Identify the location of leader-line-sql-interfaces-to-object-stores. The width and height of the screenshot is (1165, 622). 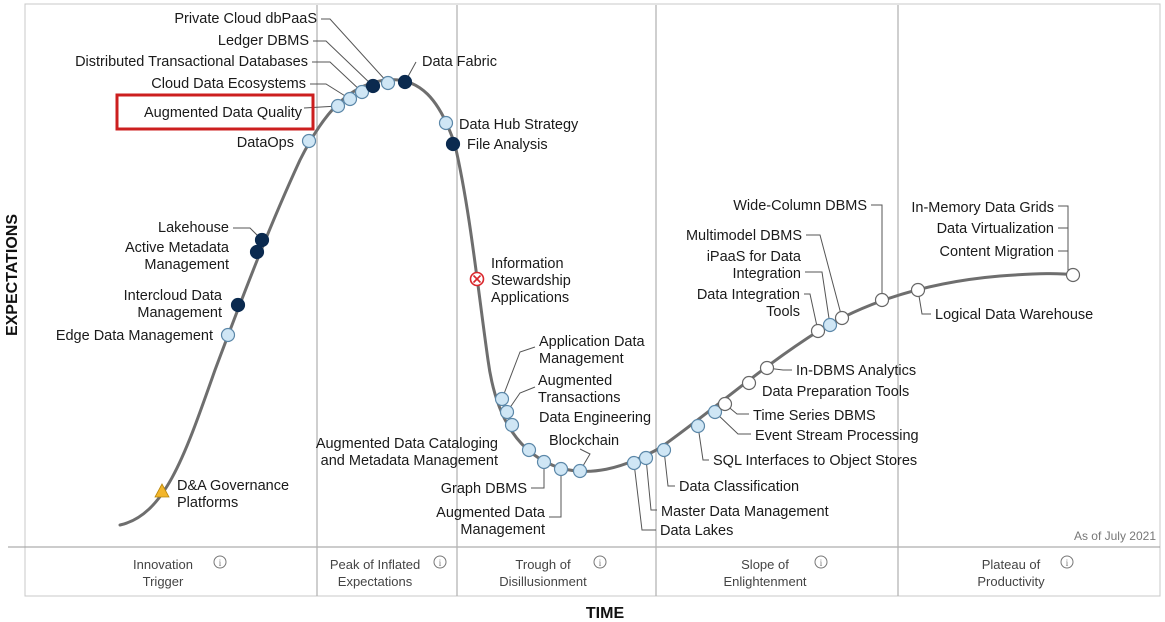
(703, 443).